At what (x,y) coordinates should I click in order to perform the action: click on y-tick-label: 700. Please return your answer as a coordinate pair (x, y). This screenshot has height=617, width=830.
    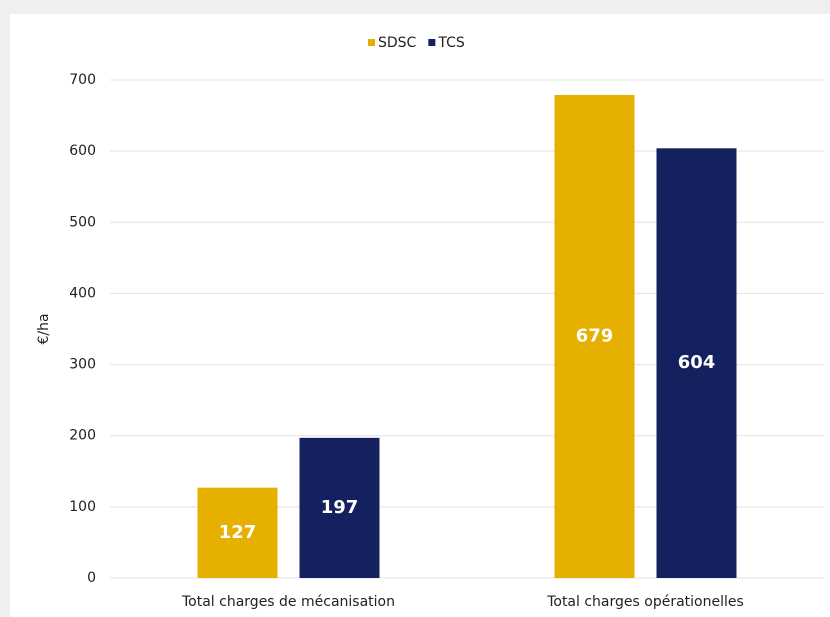
    Looking at the image, I should click on (82, 80).